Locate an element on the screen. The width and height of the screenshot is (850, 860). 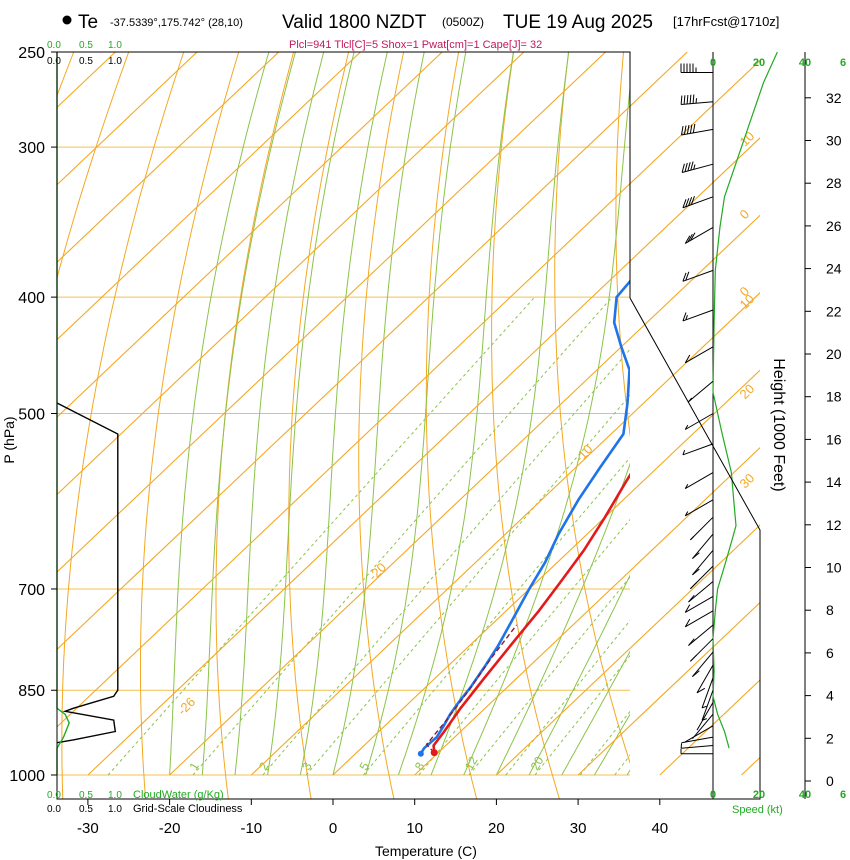
speed-tick-bottom: 40 is located at coordinates (805, 795).